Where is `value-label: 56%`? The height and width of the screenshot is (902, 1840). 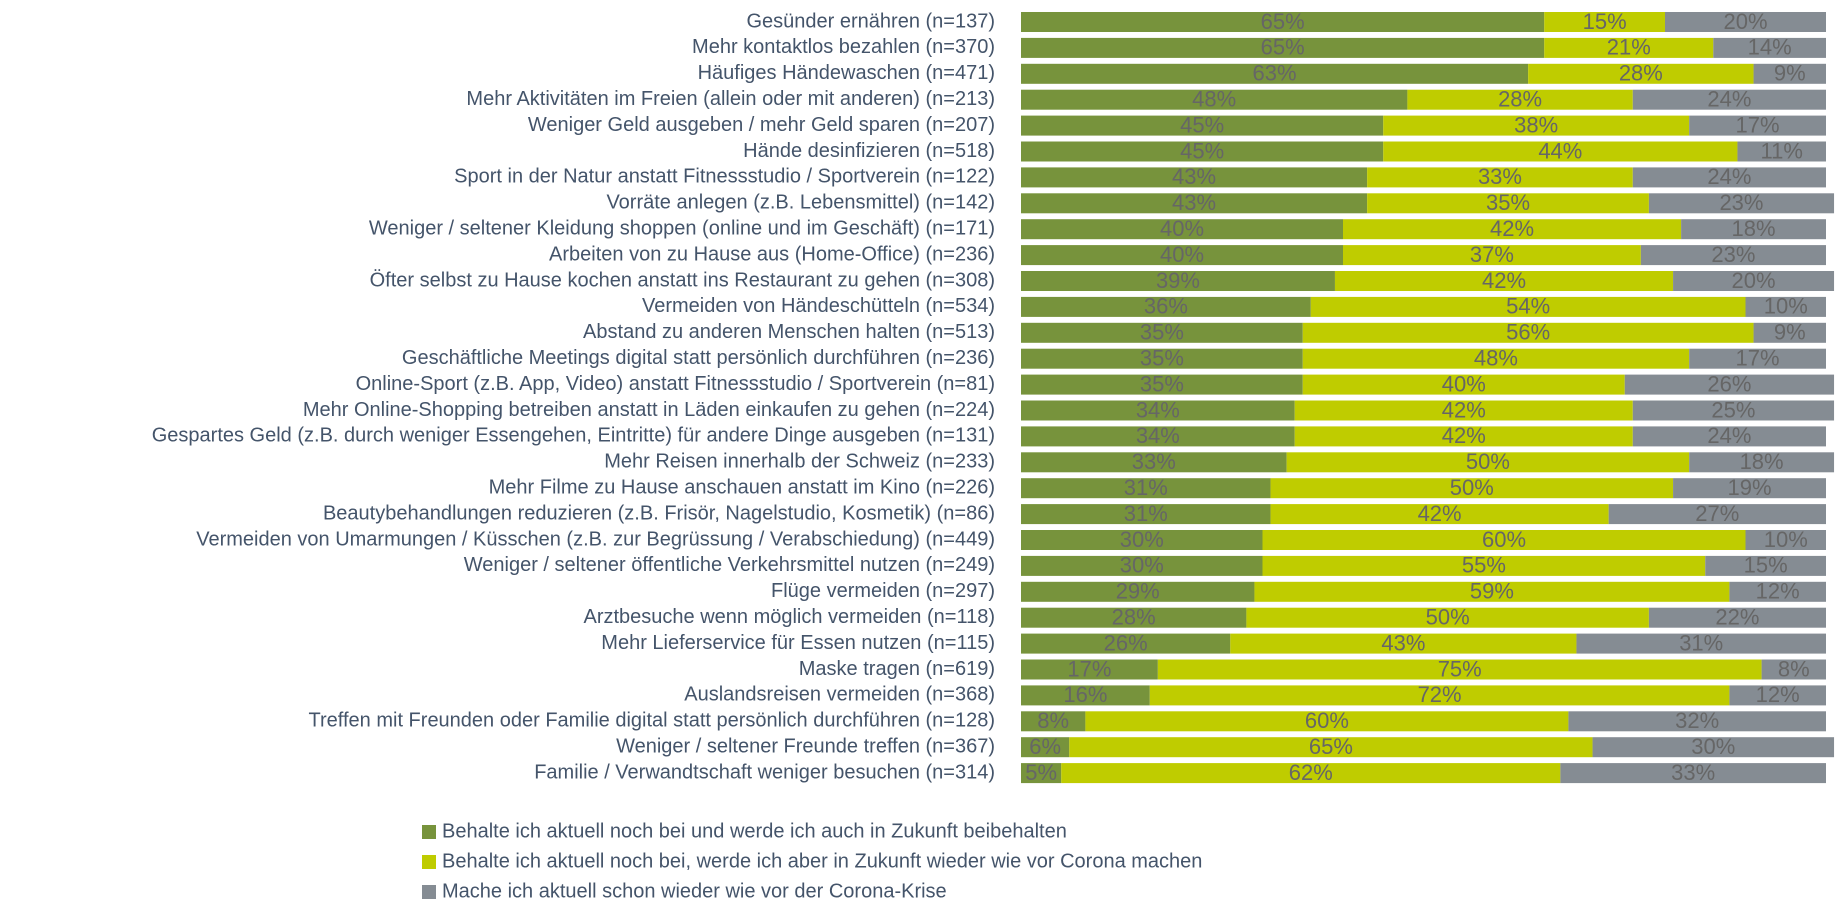 value-label: 56% is located at coordinates (1528, 332).